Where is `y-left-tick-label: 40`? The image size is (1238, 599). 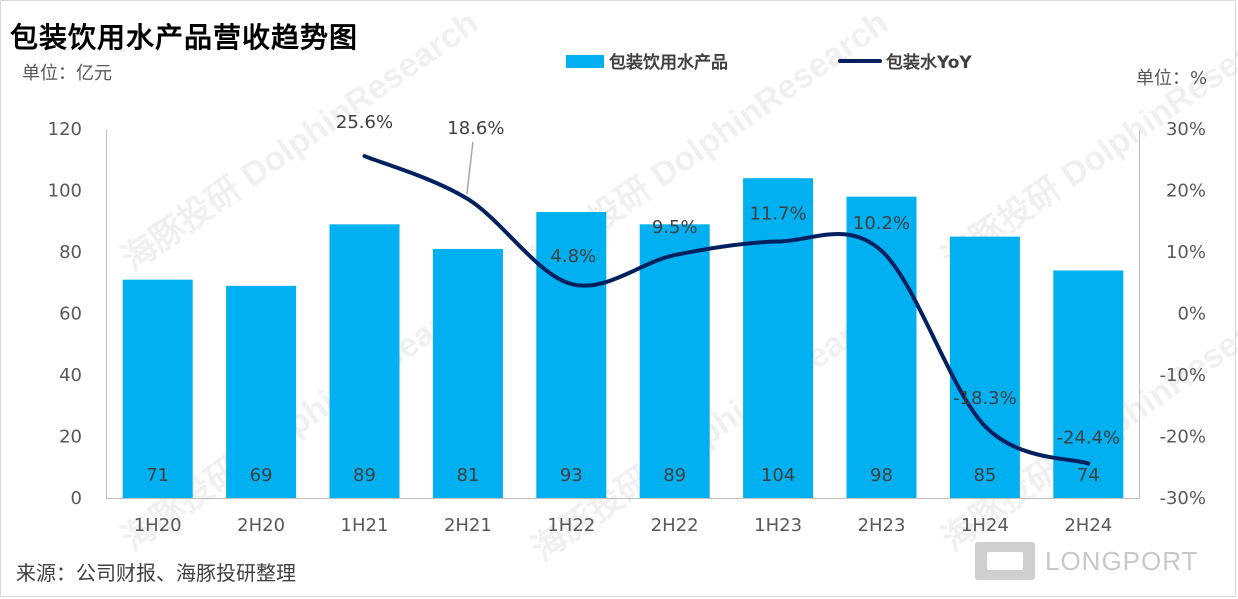 y-left-tick-label: 40 is located at coordinates (70, 375).